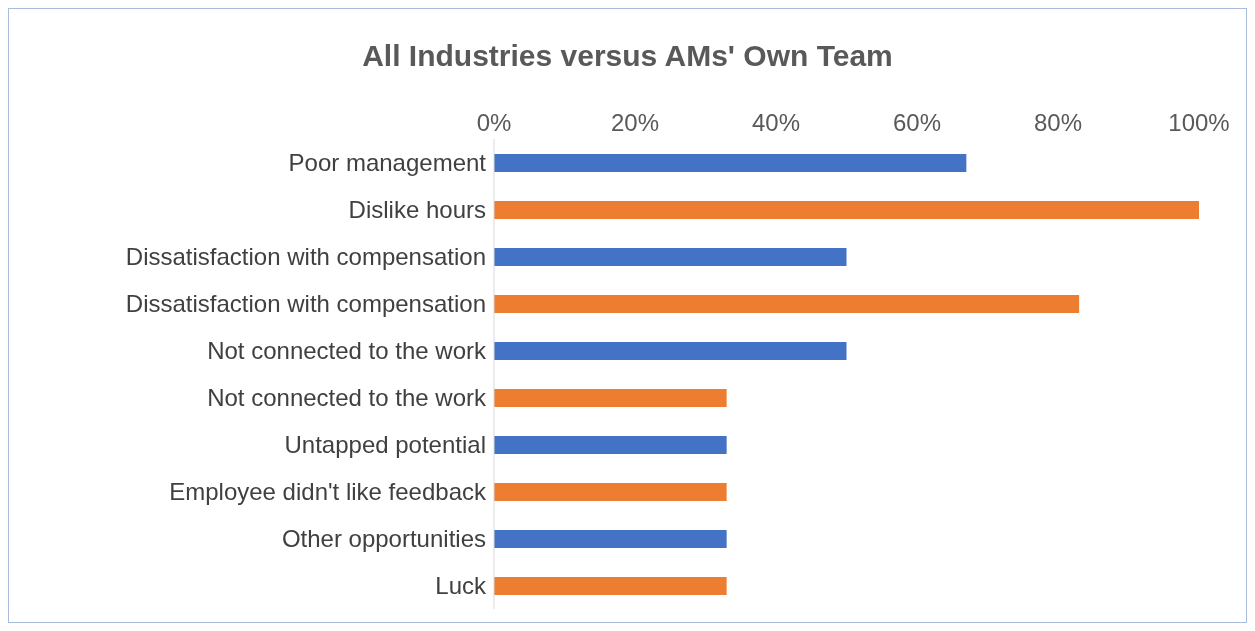 This screenshot has width=1255, height=631. I want to click on y-tick-label: Other opportunities, so click(383, 539).